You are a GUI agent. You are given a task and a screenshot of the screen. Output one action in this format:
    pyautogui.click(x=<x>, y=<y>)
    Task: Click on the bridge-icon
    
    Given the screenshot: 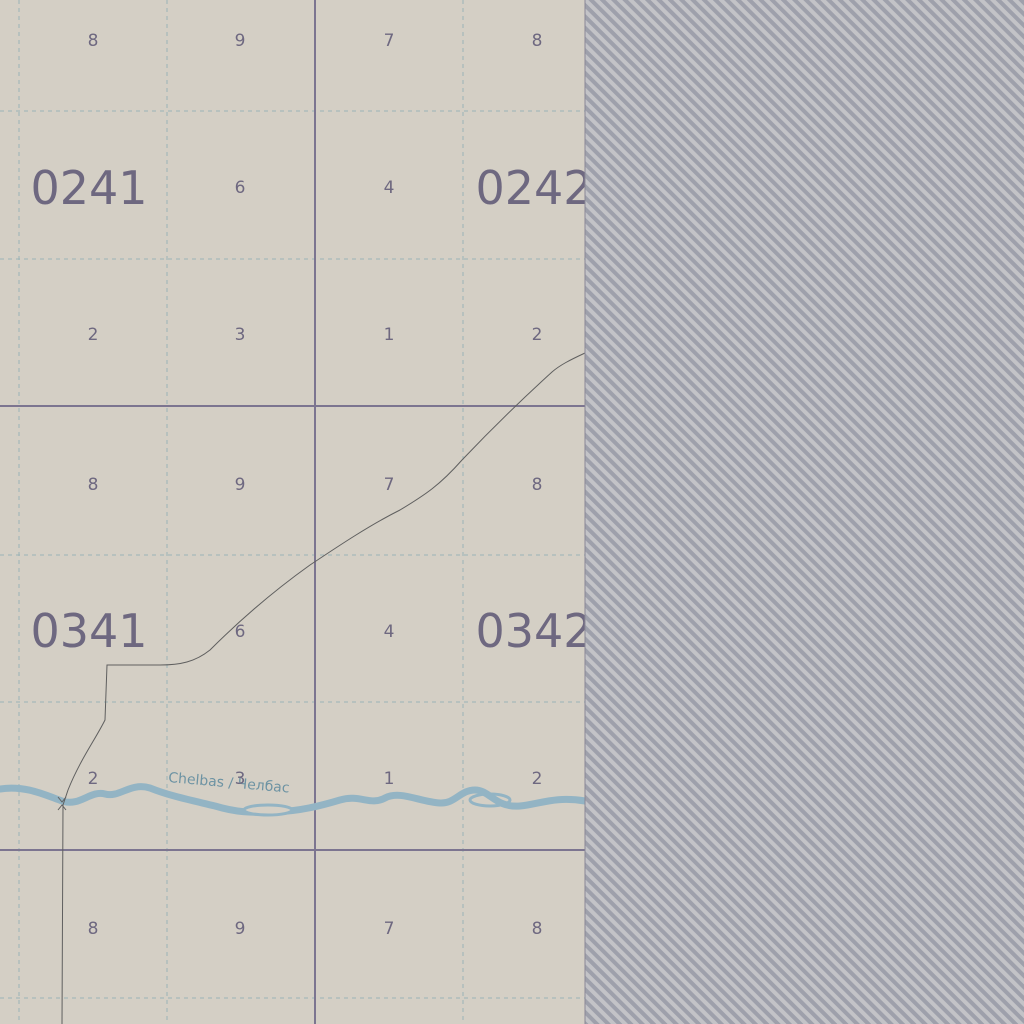 What is the action you would take?
    pyautogui.click(x=62, y=803)
    